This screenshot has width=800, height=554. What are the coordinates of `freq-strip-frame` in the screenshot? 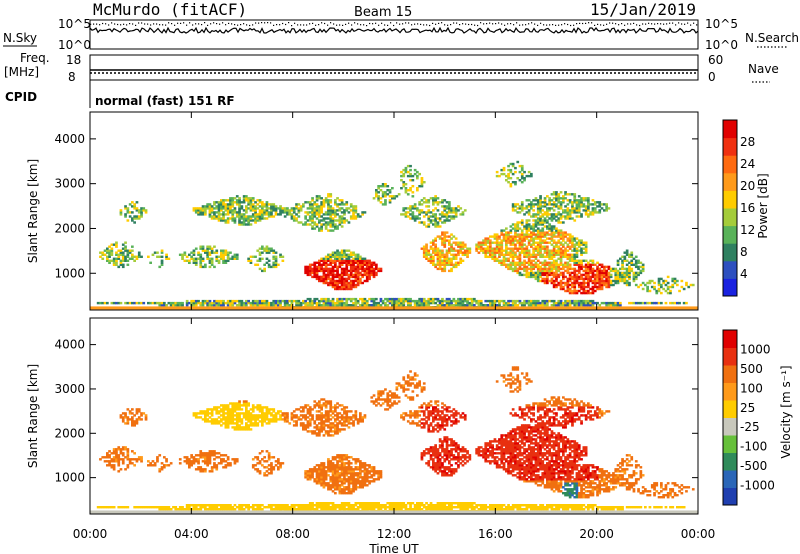 It's located at (394, 67).